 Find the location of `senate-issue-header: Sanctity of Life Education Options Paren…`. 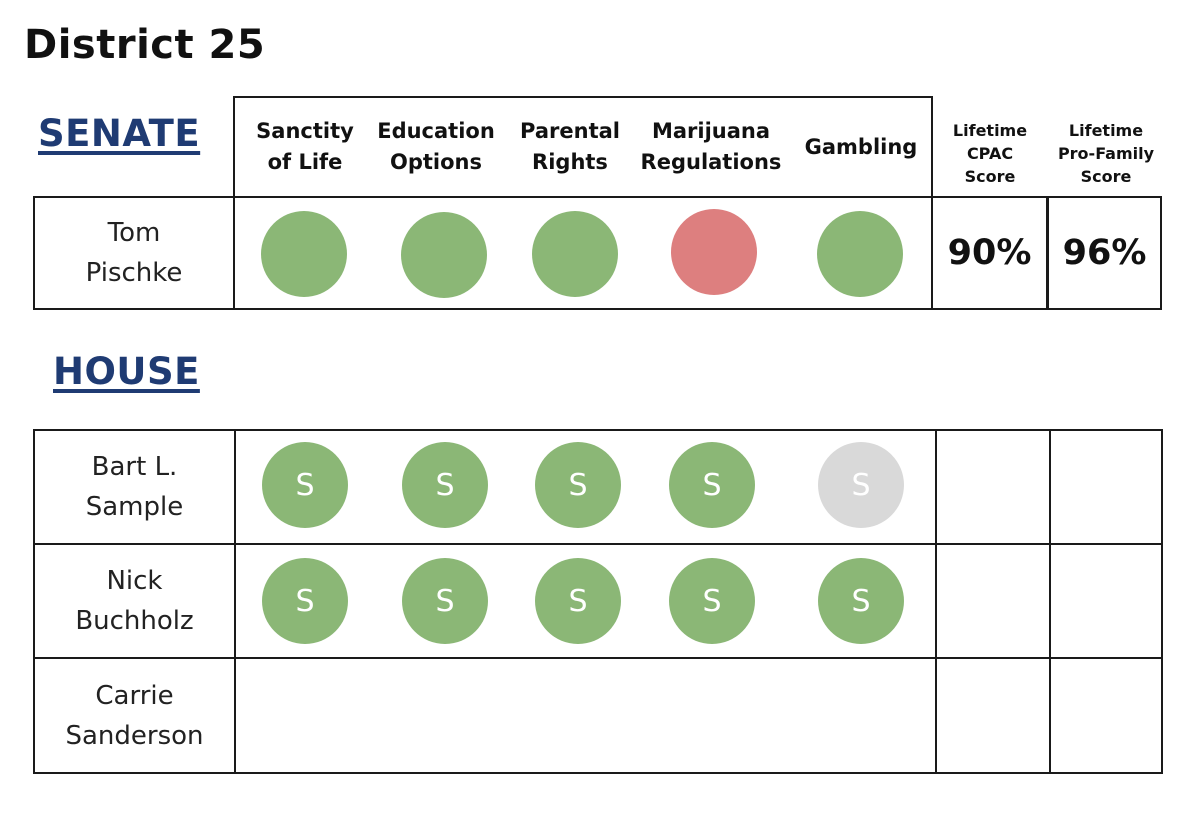

senate-issue-header: Sanctity of Life Education Options Paren… is located at coordinates (583, 147).